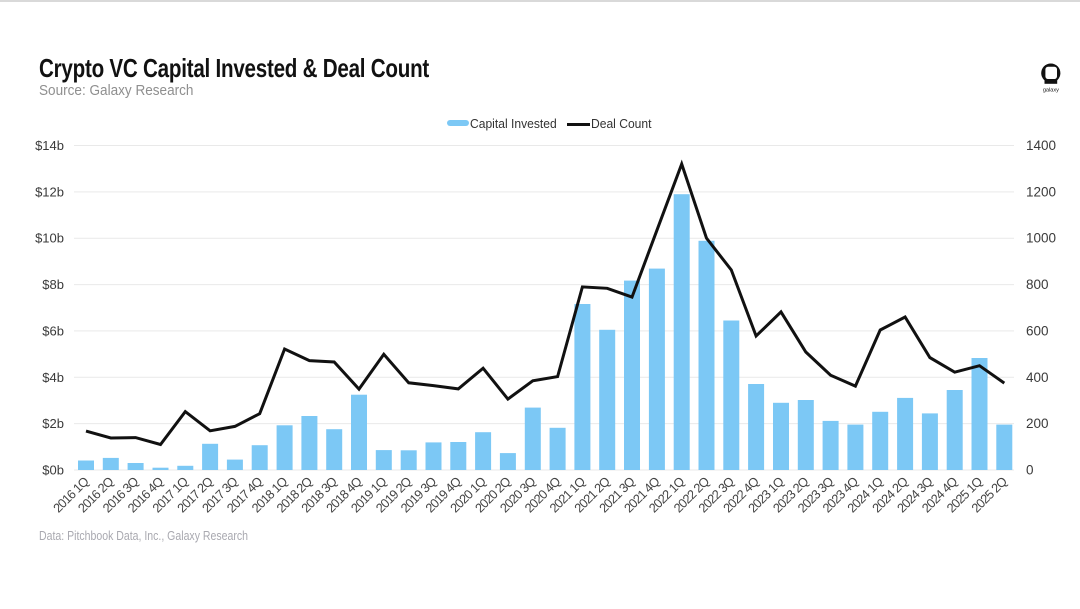  Describe the element at coordinates (53, 330) in the screenshot. I see `svg-text: $6b` at that location.